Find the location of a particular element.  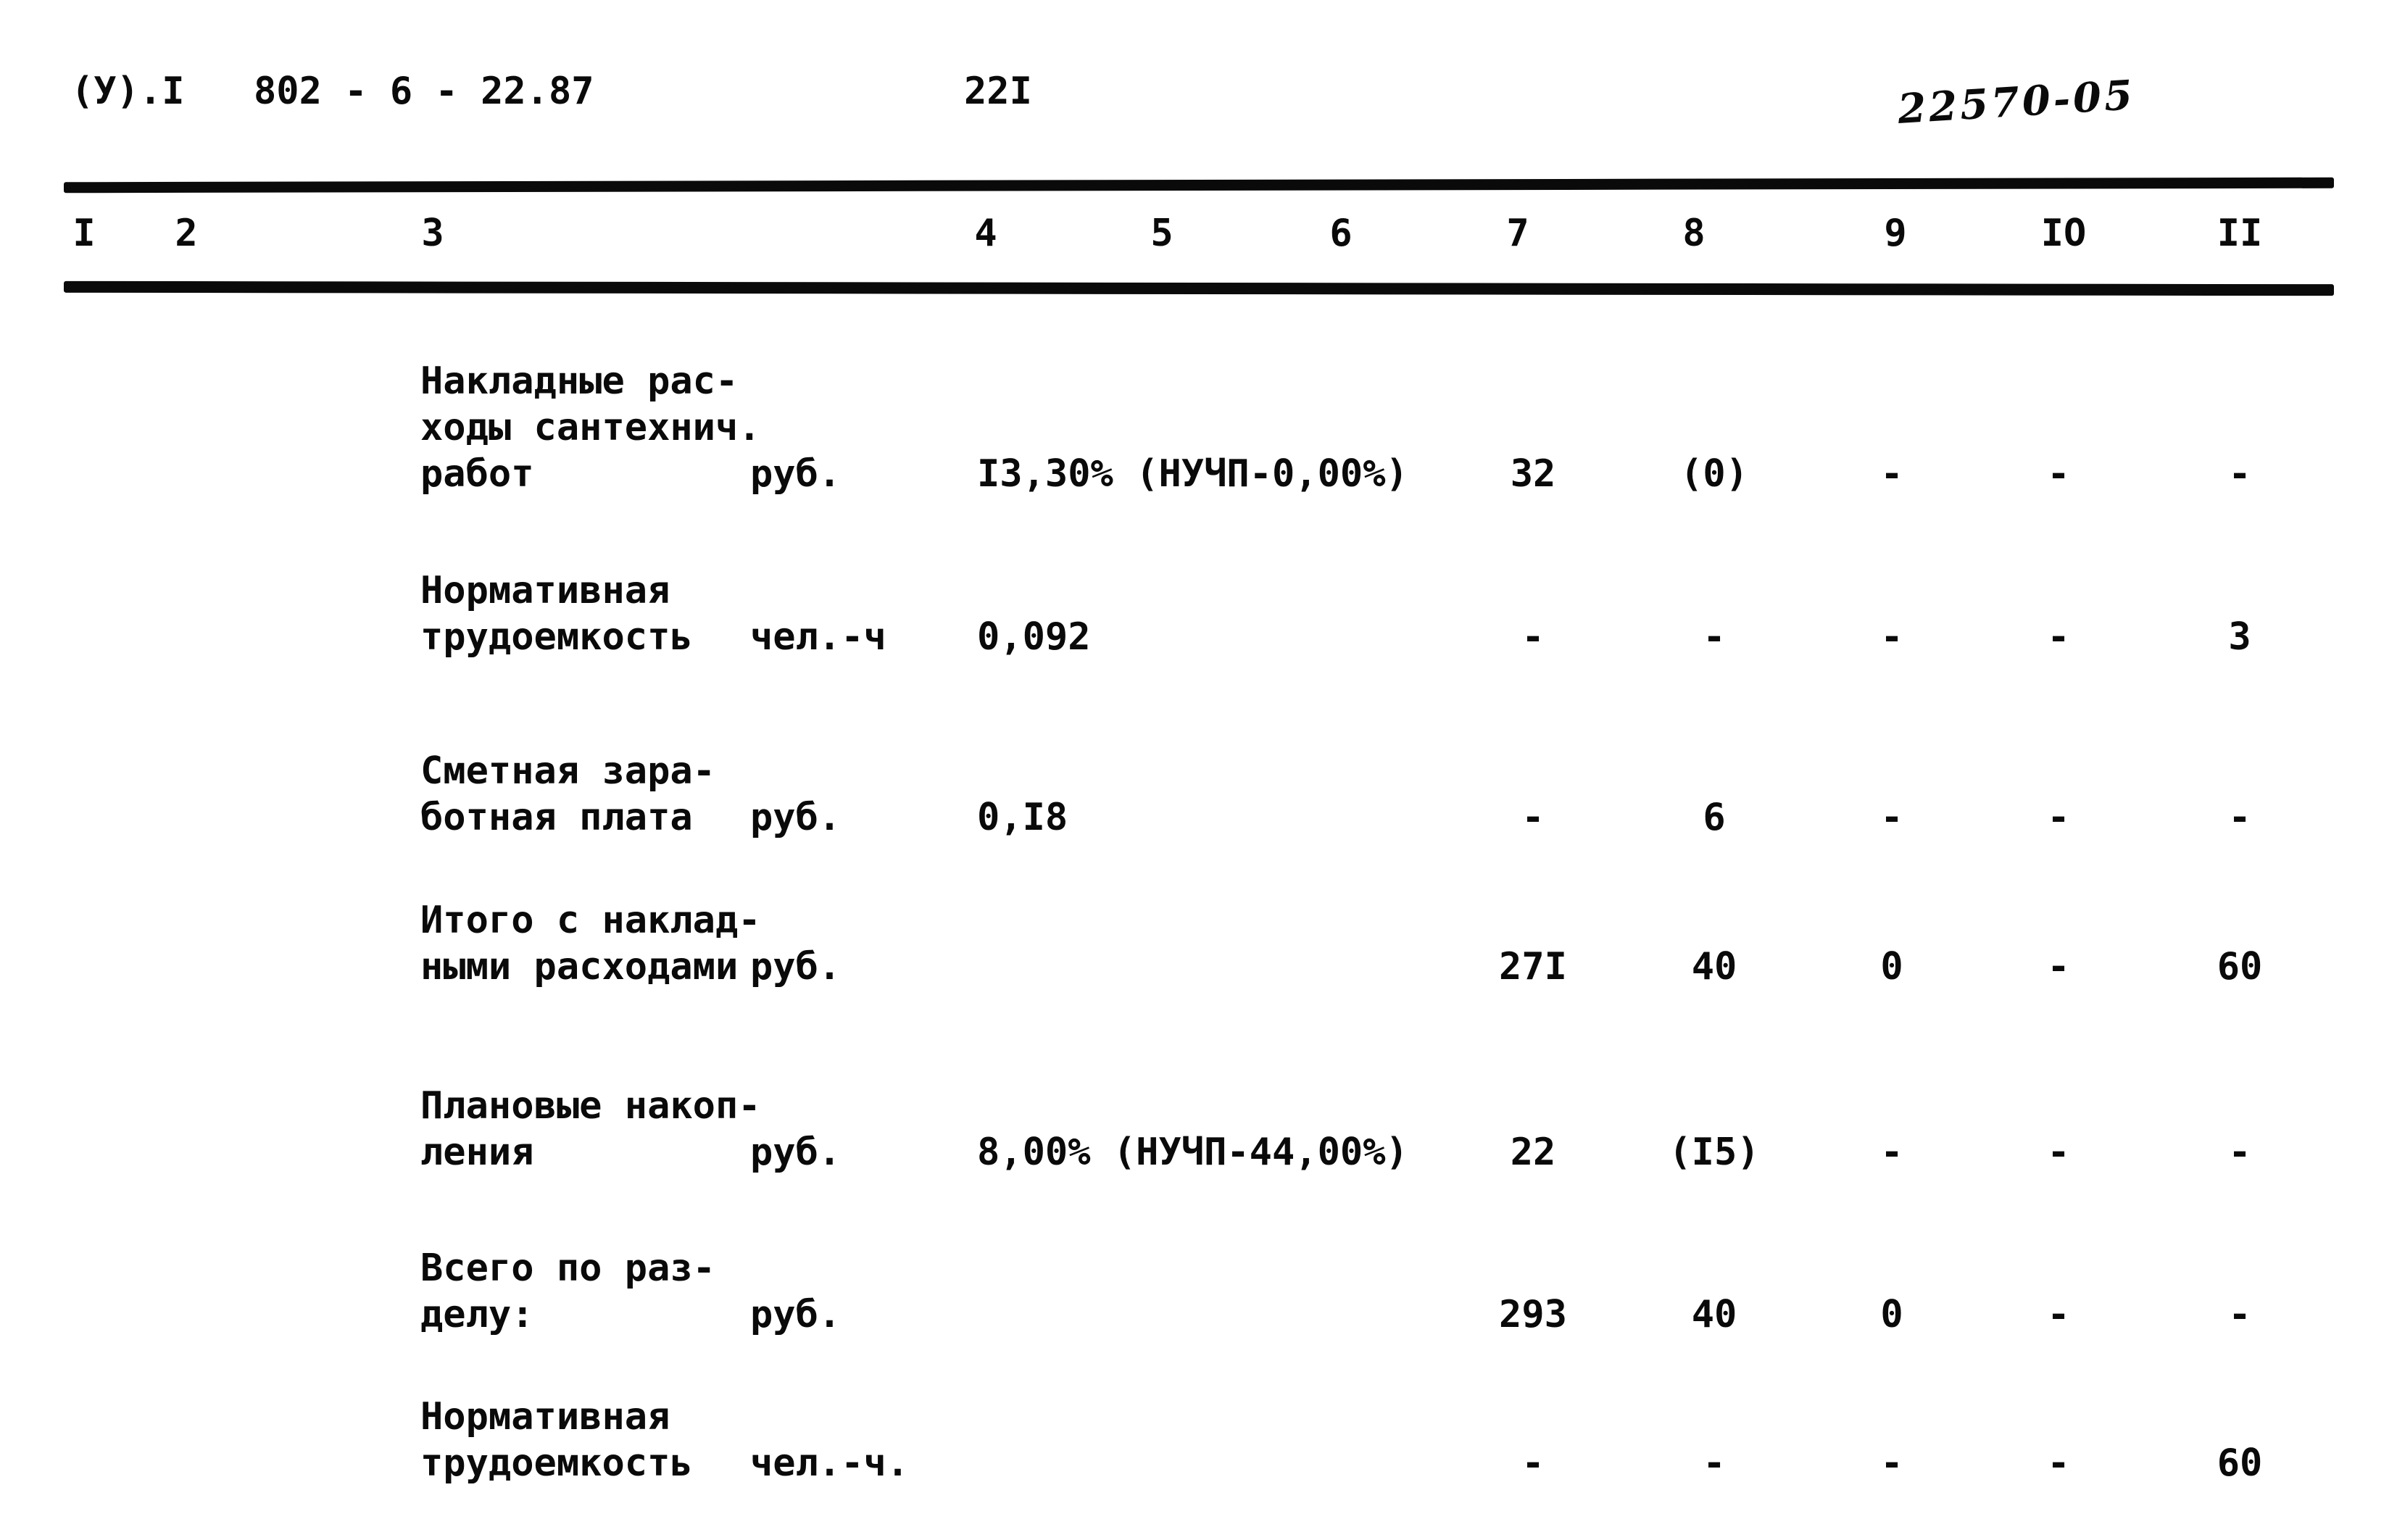

table-header-bottom-rule is located at coordinates (1199, 288).